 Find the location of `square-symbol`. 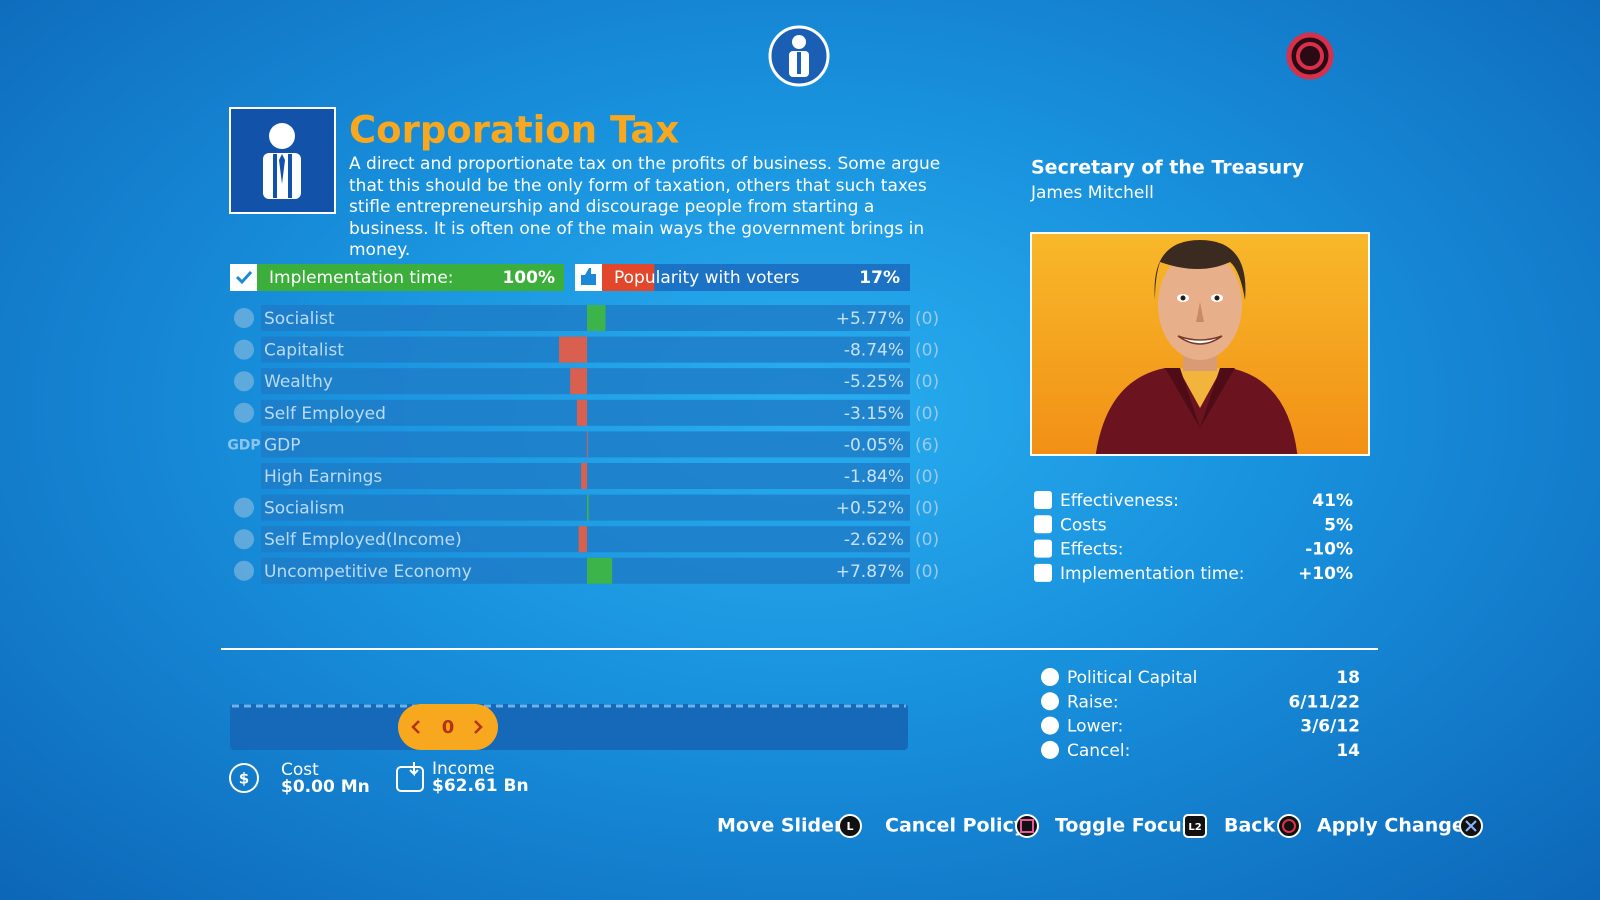

square-symbol is located at coordinates (1027, 826).